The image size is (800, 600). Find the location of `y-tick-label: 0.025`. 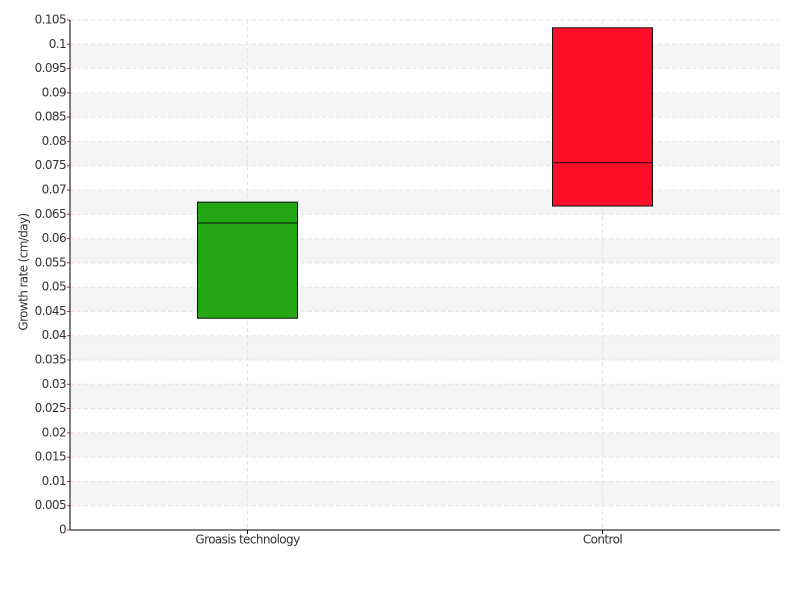

y-tick-label: 0.025 is located at coordinates (50, 408).